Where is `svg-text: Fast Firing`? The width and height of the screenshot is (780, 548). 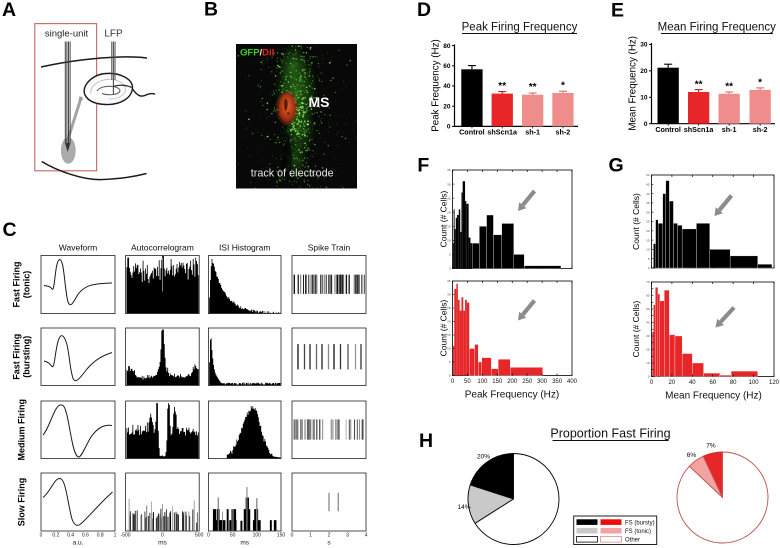 svg-text: Fast Firing is located at coordinates (17, 357).